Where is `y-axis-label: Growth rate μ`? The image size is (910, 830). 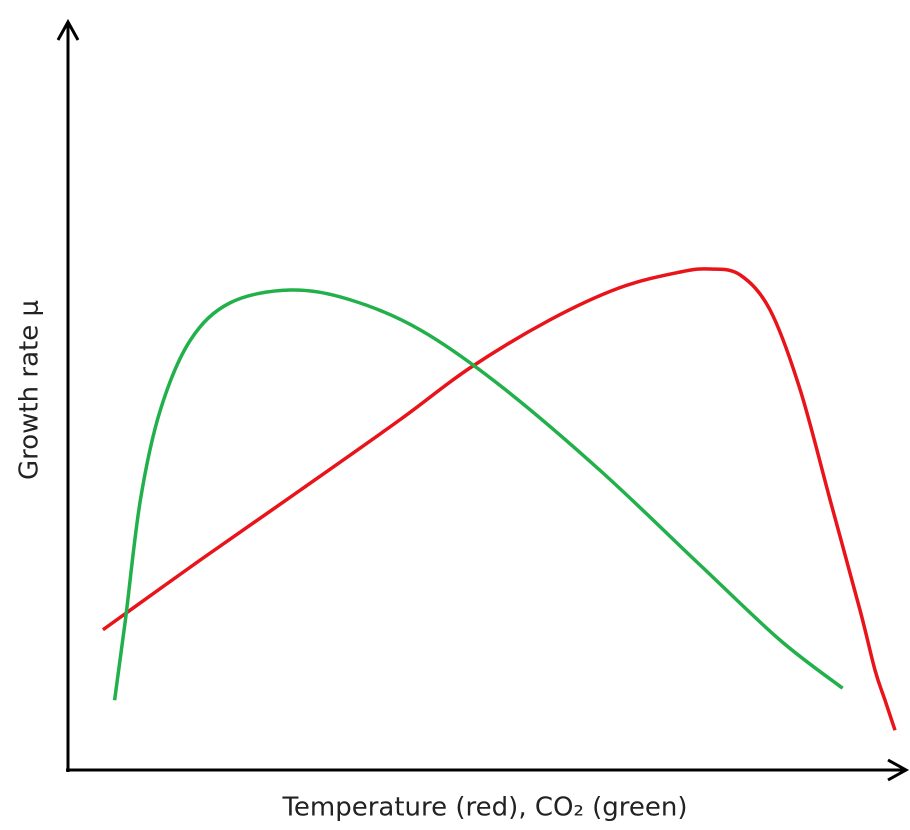
y-axis-label: Growth rate μ is located at coordinates (30, 390).